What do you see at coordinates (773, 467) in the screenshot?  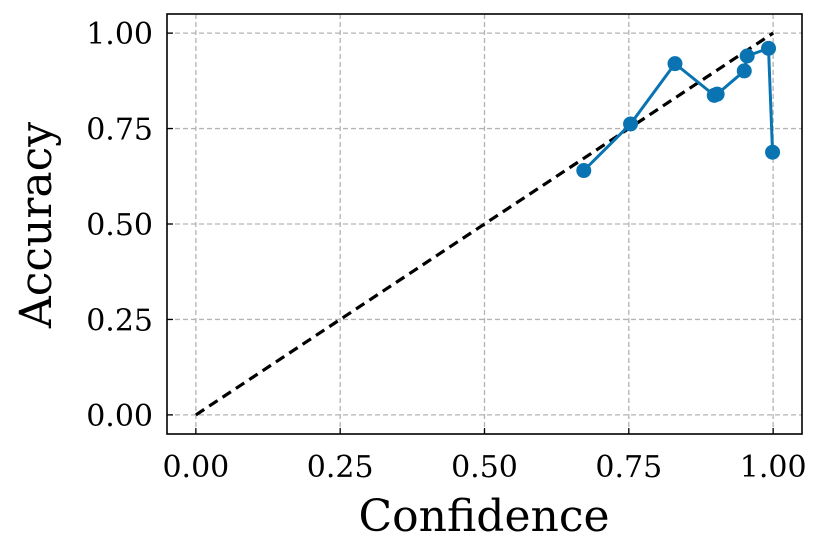 I see `x-tick-label-4: 1.00` at bounding box center [773, 467].